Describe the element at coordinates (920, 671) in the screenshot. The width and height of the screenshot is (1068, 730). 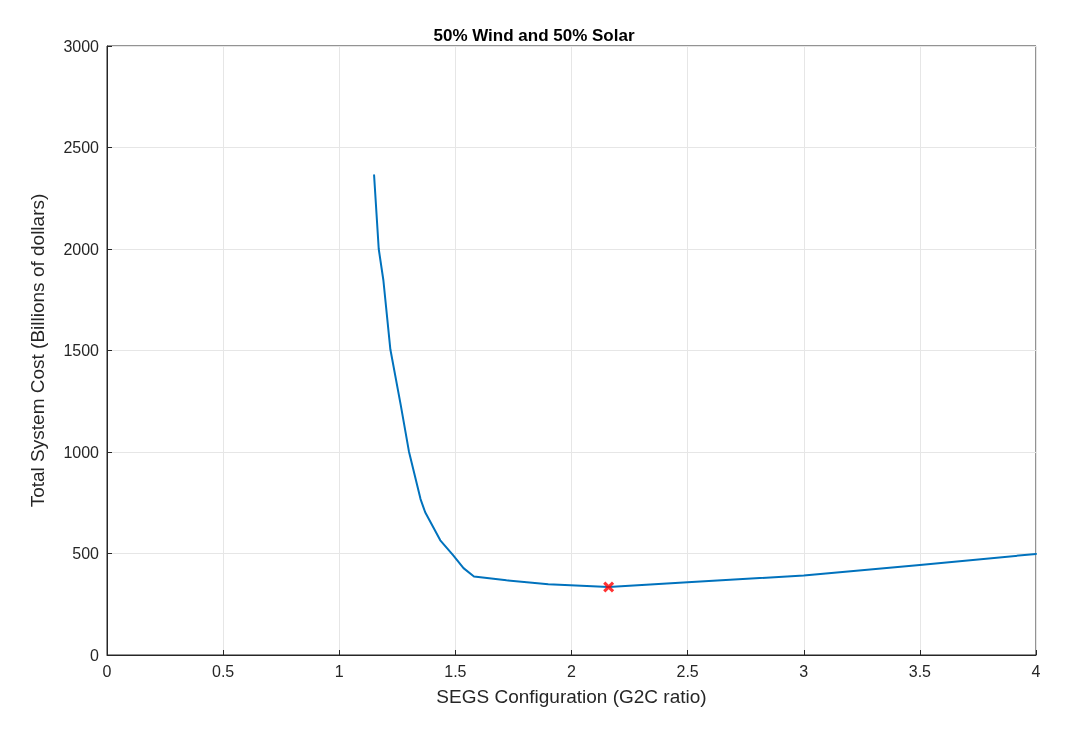
I see `x-tick-label: 3.5` at that location.